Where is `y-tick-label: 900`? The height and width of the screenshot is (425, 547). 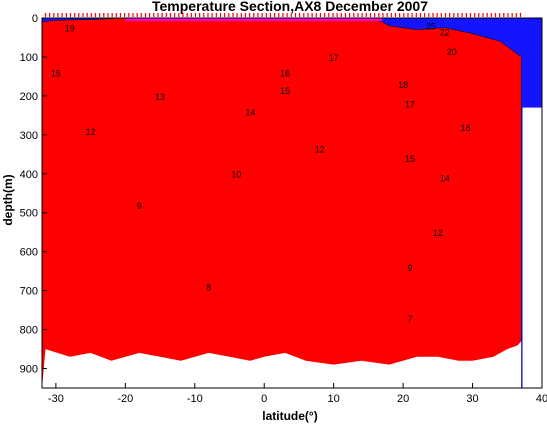 y-tick-label: 900 is located at coordinates (29, 370).